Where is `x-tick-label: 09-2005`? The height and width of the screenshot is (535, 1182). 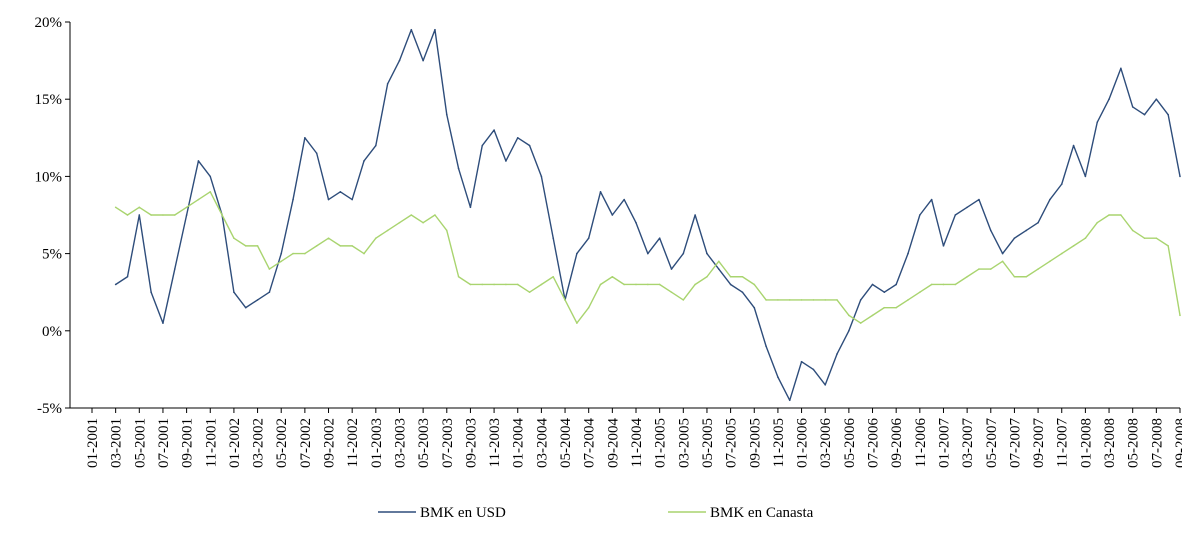 x-tick-label: 09-2005 is located at coordinates (755, 443).